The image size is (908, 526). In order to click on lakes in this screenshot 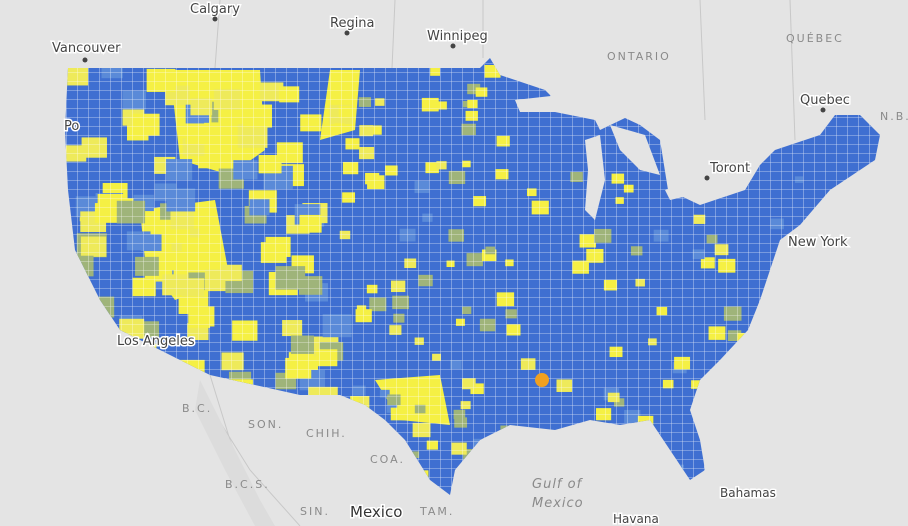, I will do `click(612, 157)`.